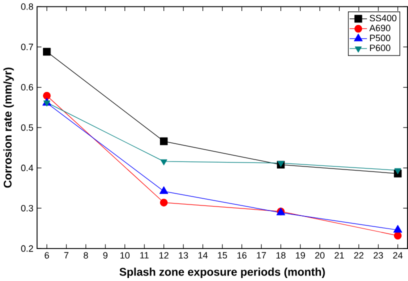 This screenshot has height=281, width=408. I want to click on x-tick-label: 16, so click(241, 255).